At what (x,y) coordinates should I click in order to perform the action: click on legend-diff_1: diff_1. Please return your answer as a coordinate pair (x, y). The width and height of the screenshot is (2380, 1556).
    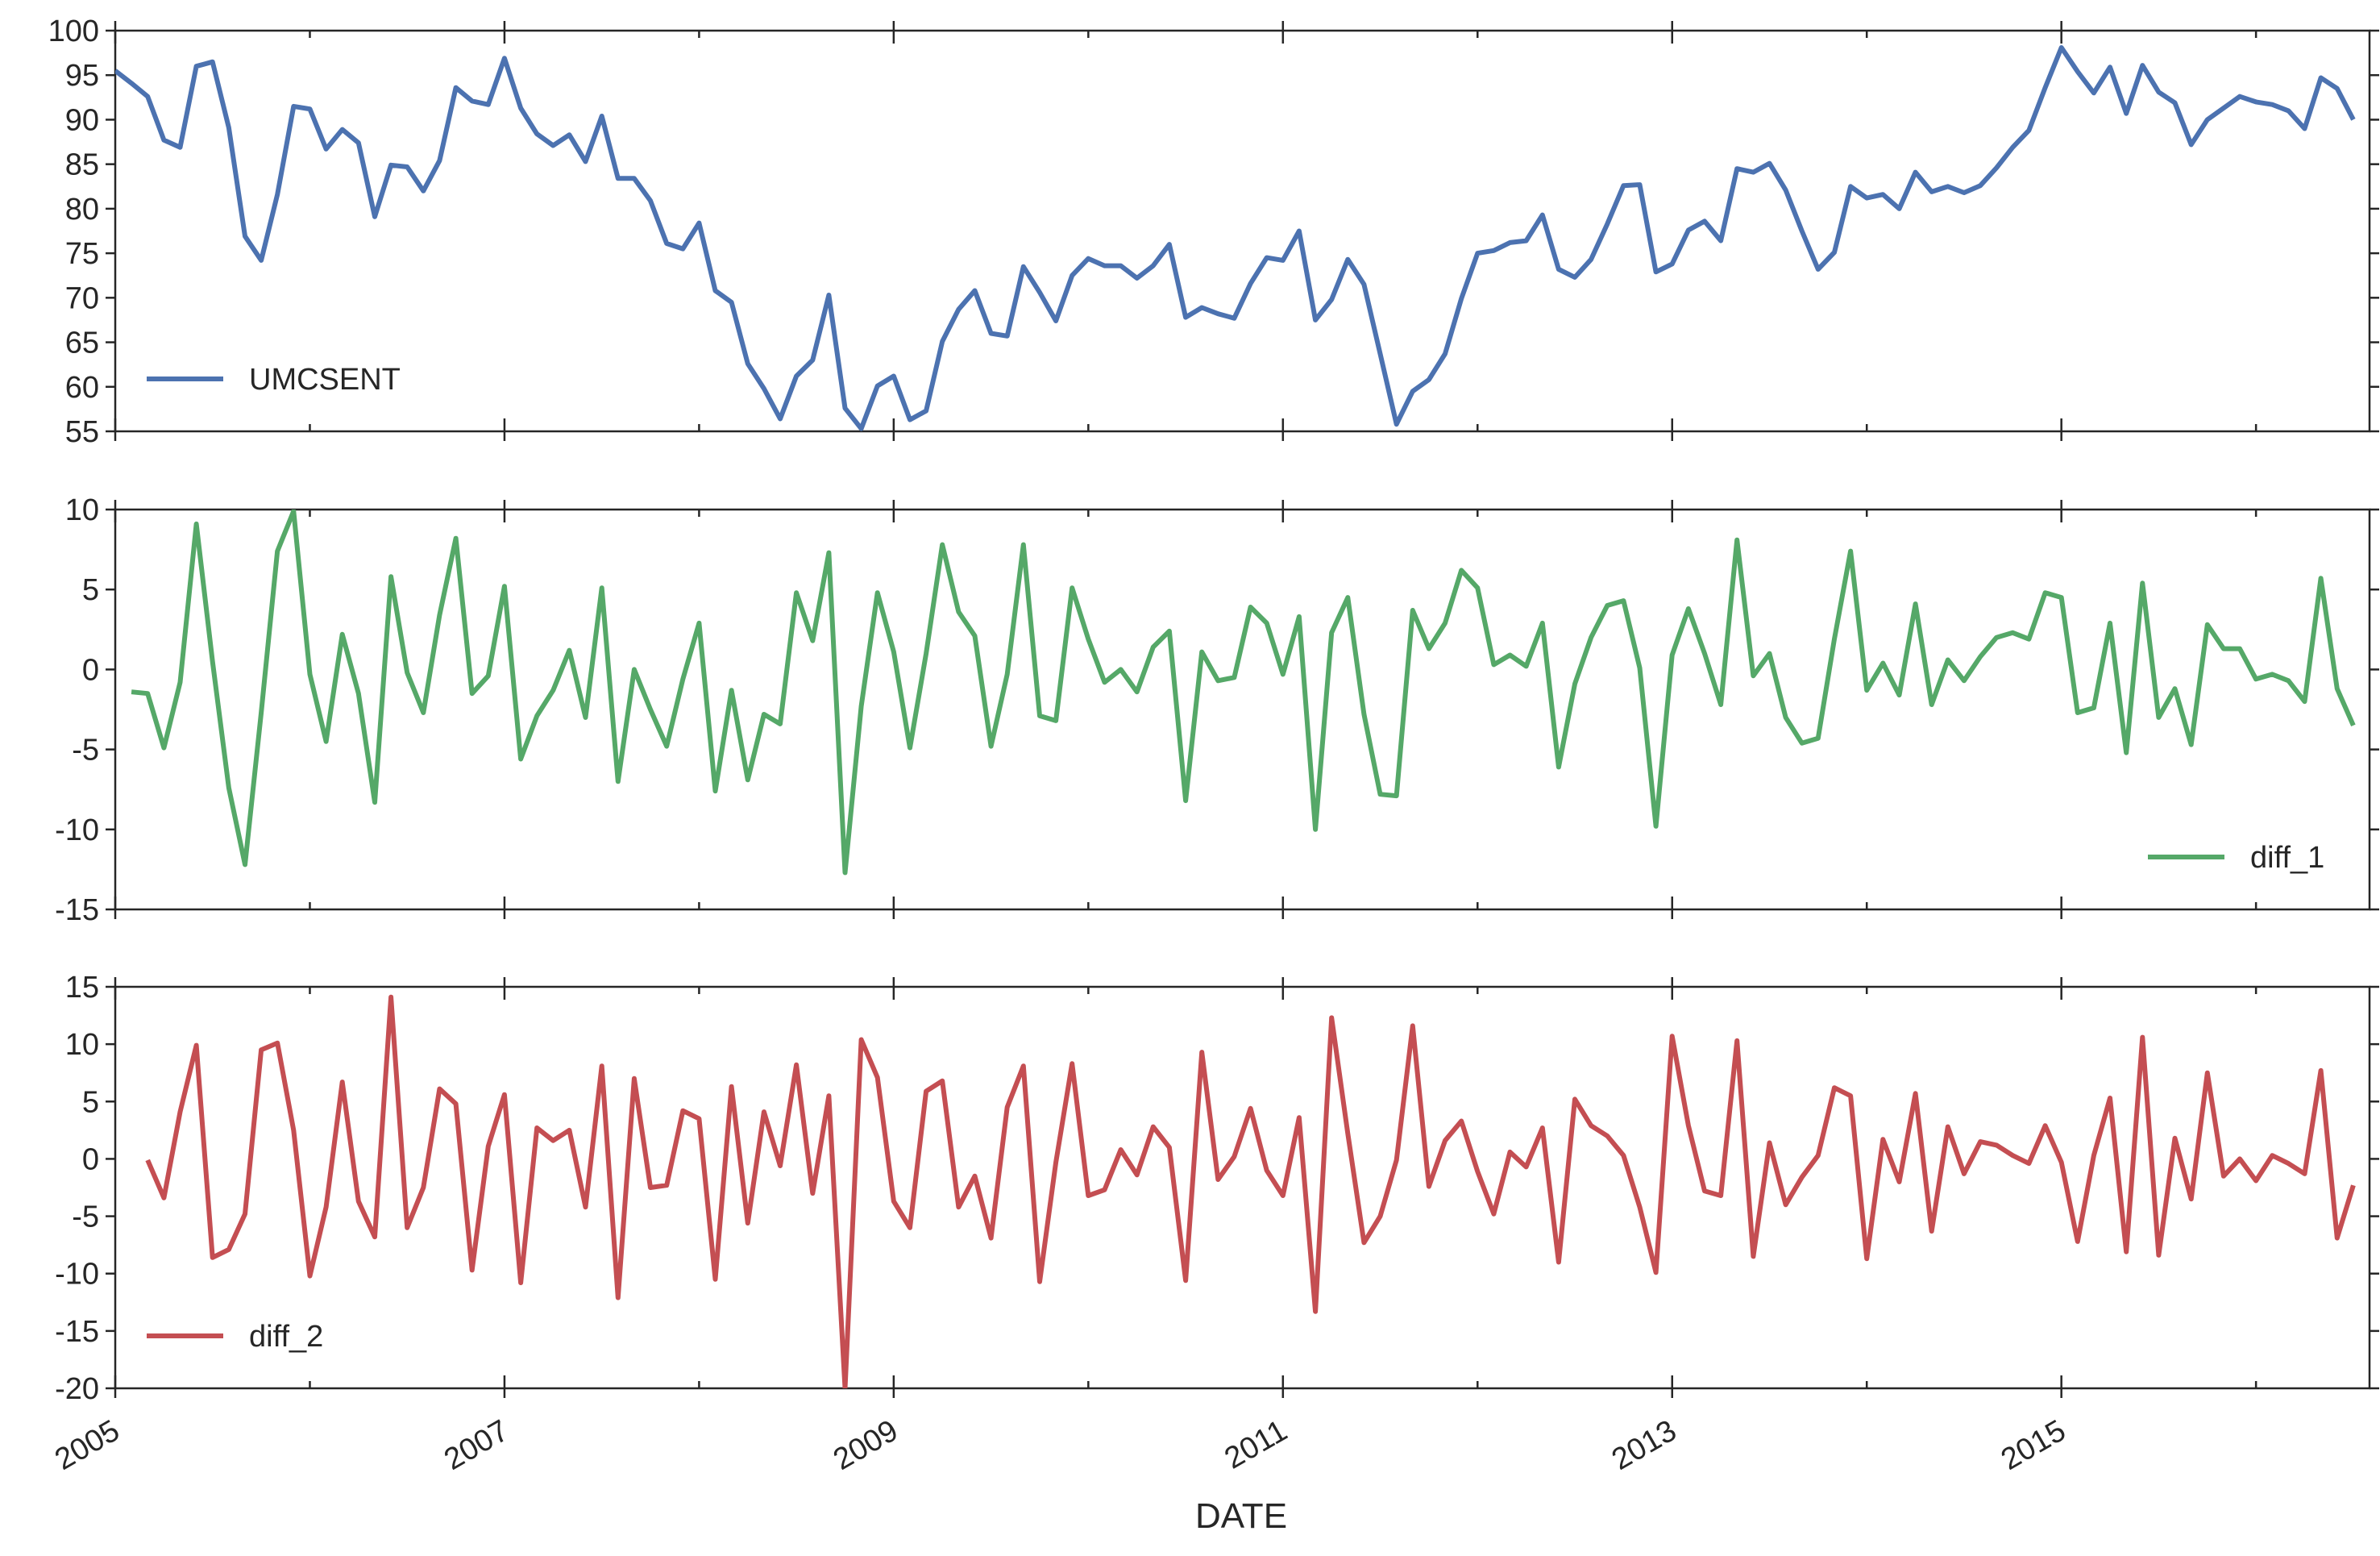
    Looking at the image, I should click on (2236, 858).